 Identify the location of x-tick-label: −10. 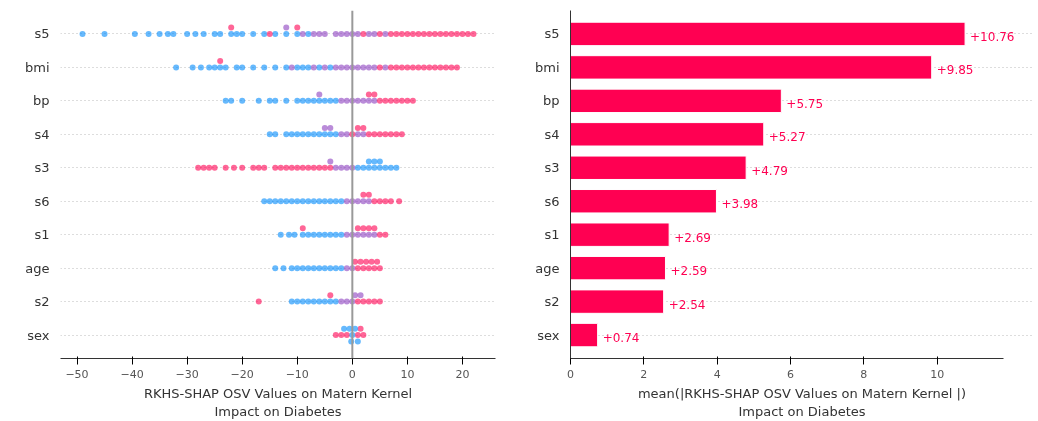
(297, 374).